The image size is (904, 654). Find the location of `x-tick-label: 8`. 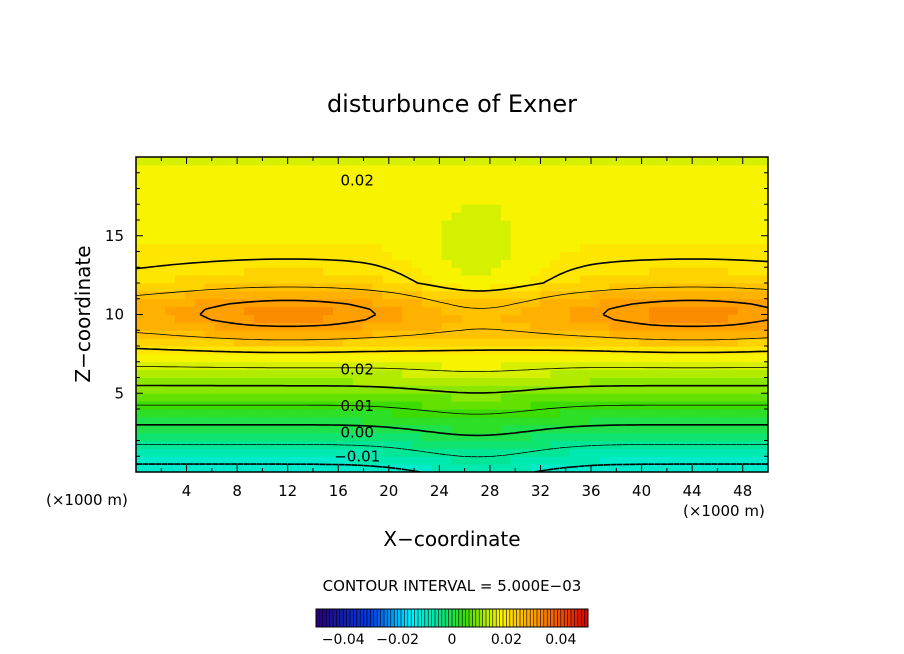

x-tick-label: 8 is located at coordinates (237, 491).